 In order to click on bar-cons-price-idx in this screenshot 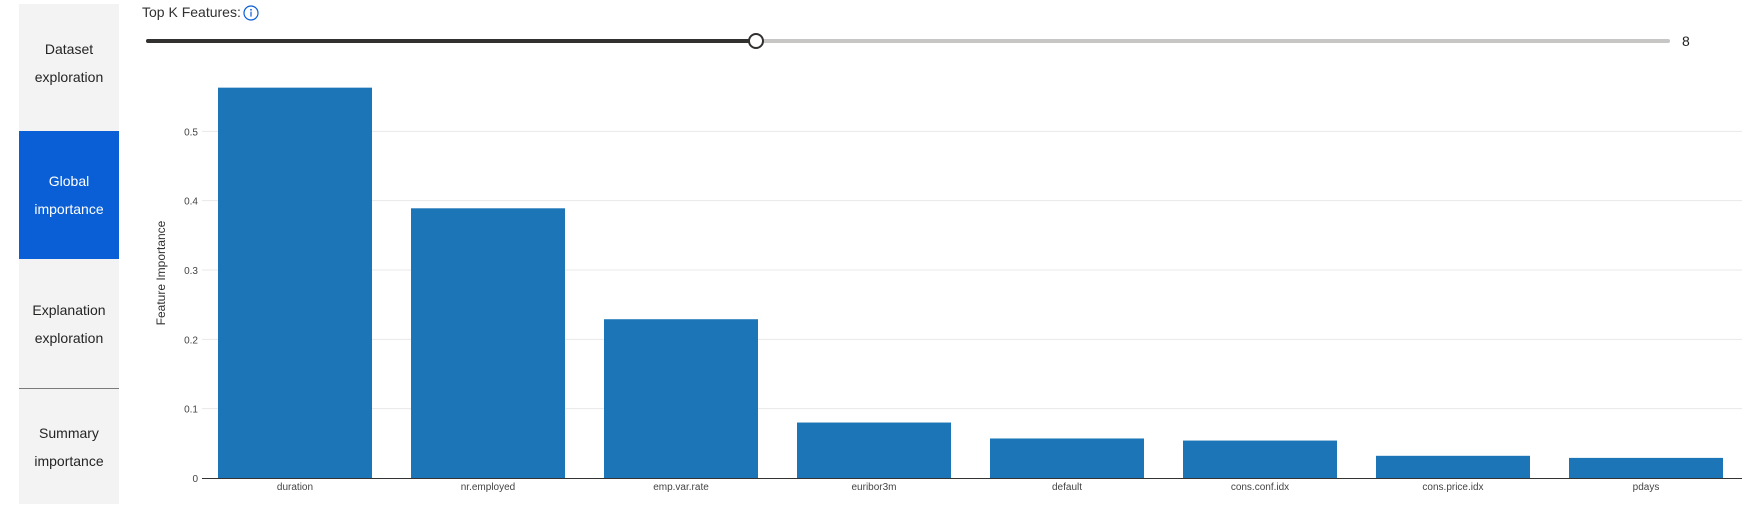, I will do `click(1453, 466)`.